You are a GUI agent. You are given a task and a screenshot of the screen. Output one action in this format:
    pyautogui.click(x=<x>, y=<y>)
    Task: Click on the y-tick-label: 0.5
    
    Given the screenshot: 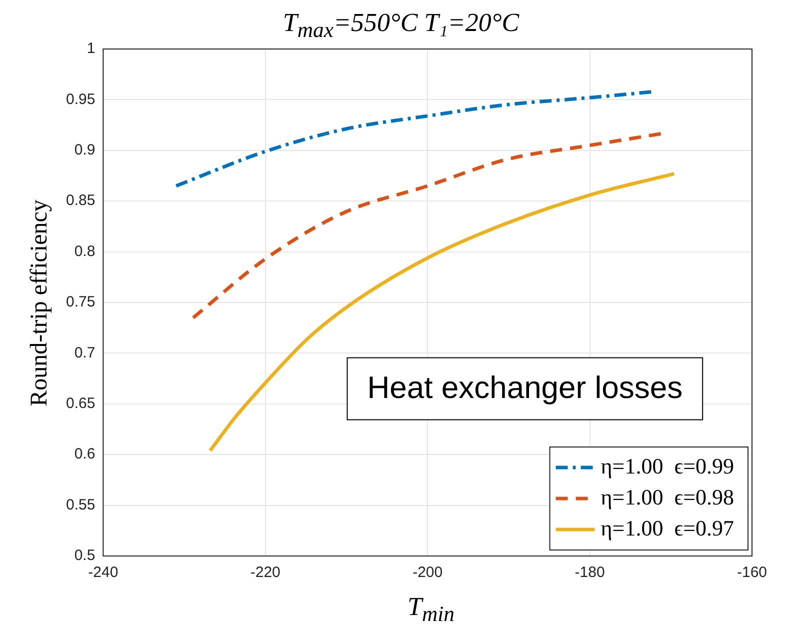 What is the action you would take?
    pyautogui.click(x=85, y=555)
    